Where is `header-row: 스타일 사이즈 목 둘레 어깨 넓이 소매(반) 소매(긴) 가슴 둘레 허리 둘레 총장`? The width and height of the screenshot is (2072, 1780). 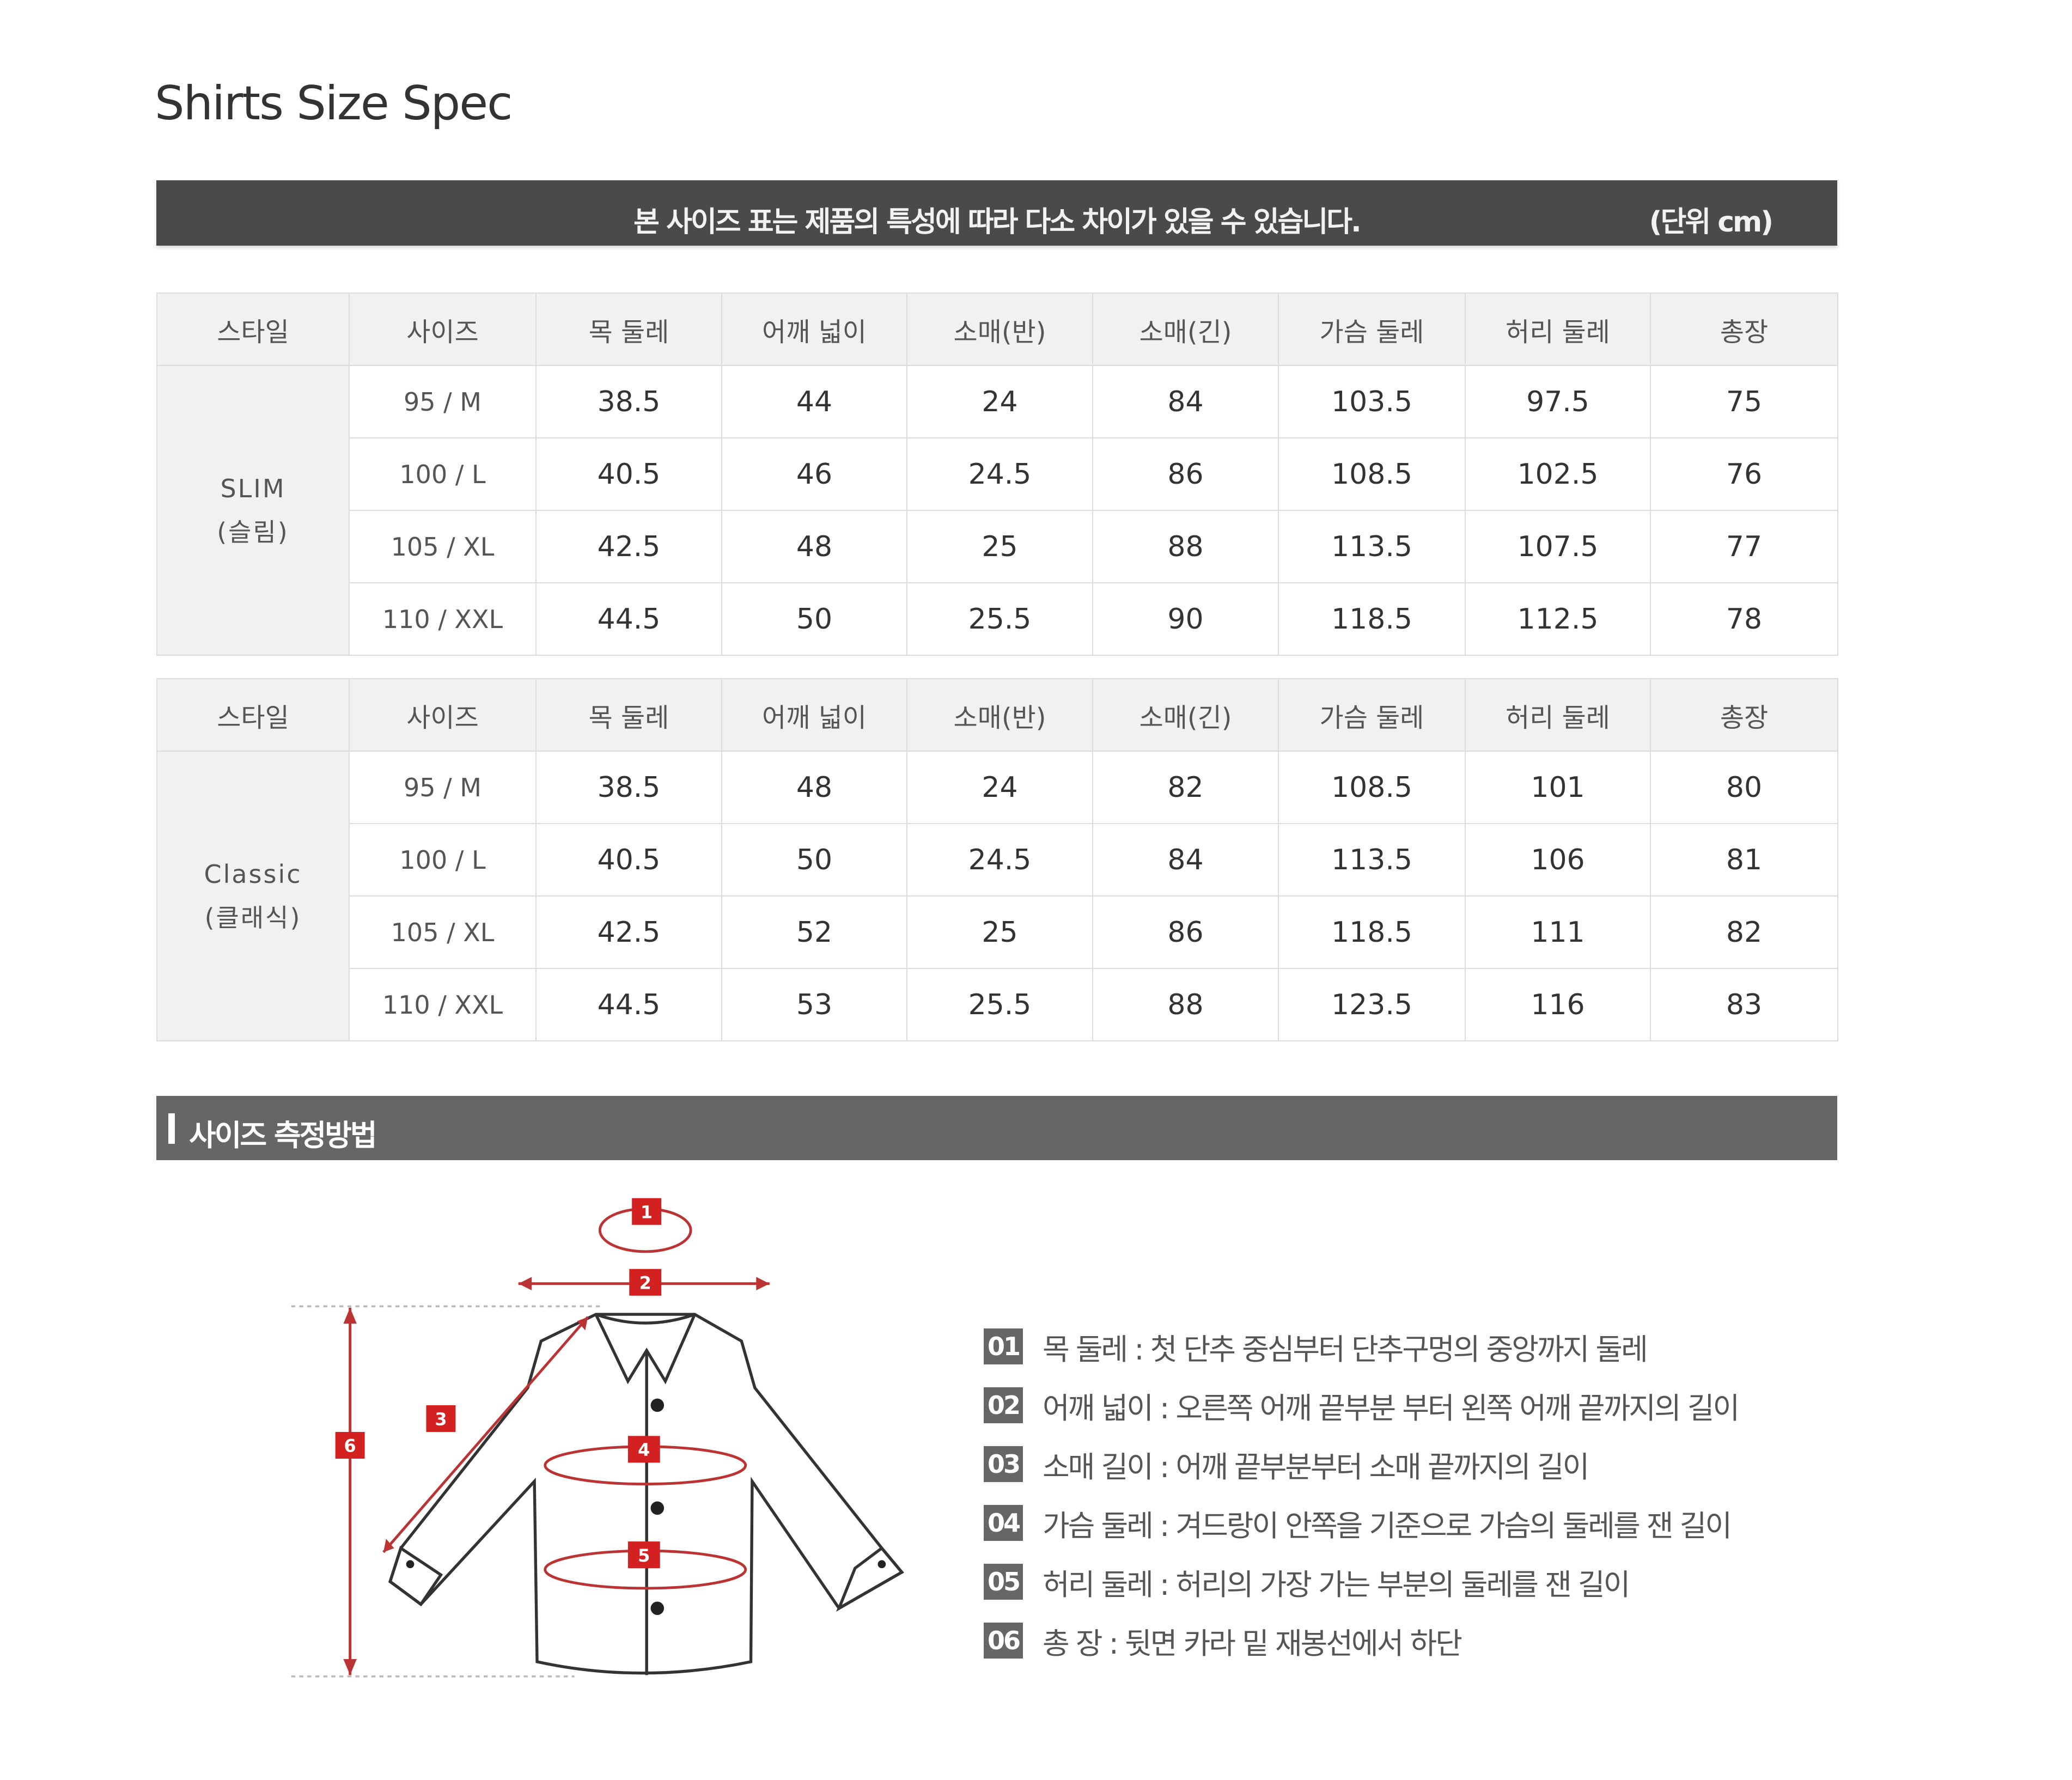
header-row: 스타일 사이즈 목 둘레 어깨 넓이 소매(반) 소매(긴) 가슴 둘레 허리 둘레 총장 is located at coordinates (997, 329).